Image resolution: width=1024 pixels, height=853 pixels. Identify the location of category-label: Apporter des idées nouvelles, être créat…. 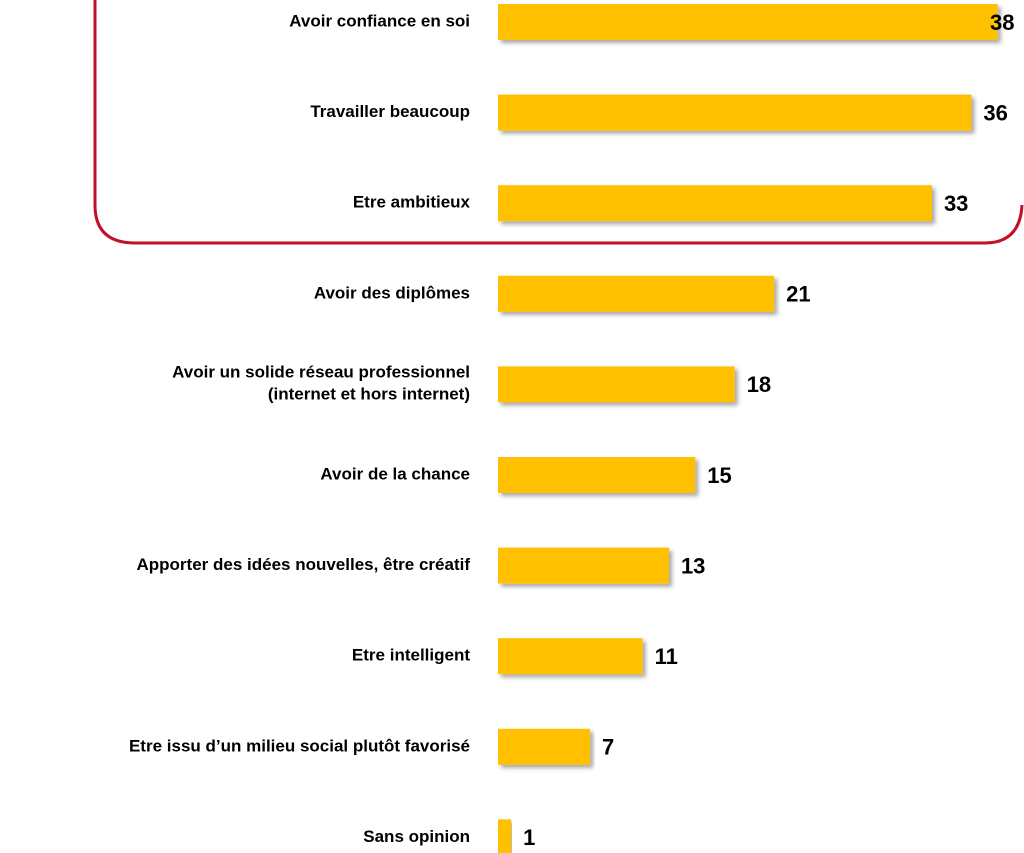
(303, 564).